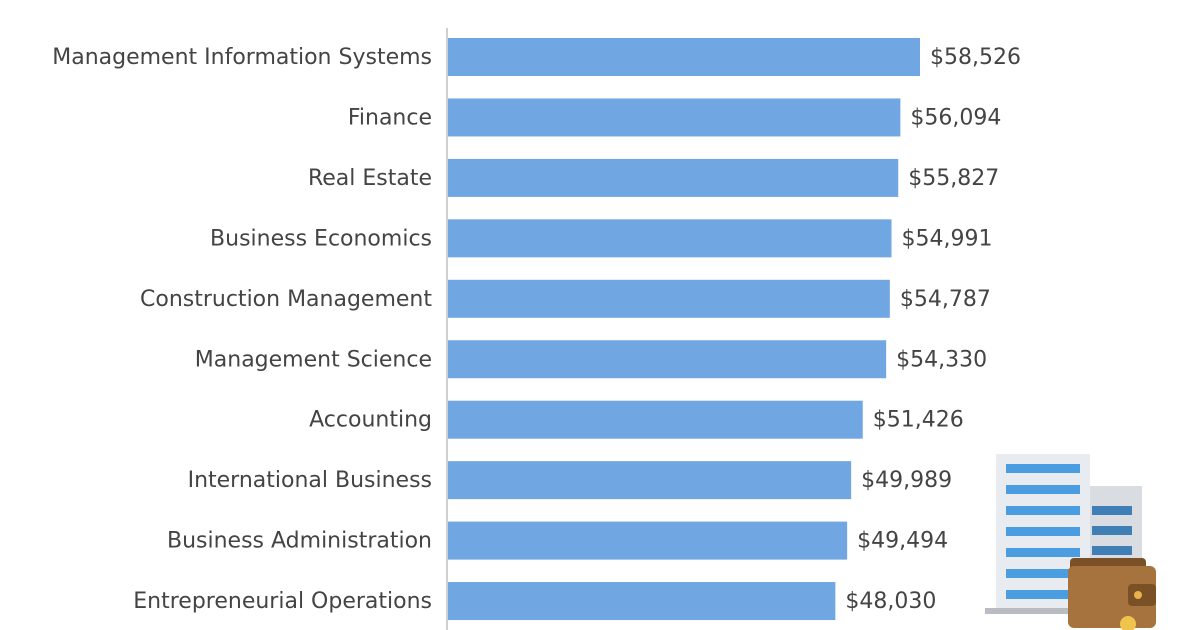 The width and height of the screenshot is (1200, 630). I want to click on category-label: Business Economics, so click(321, 238).